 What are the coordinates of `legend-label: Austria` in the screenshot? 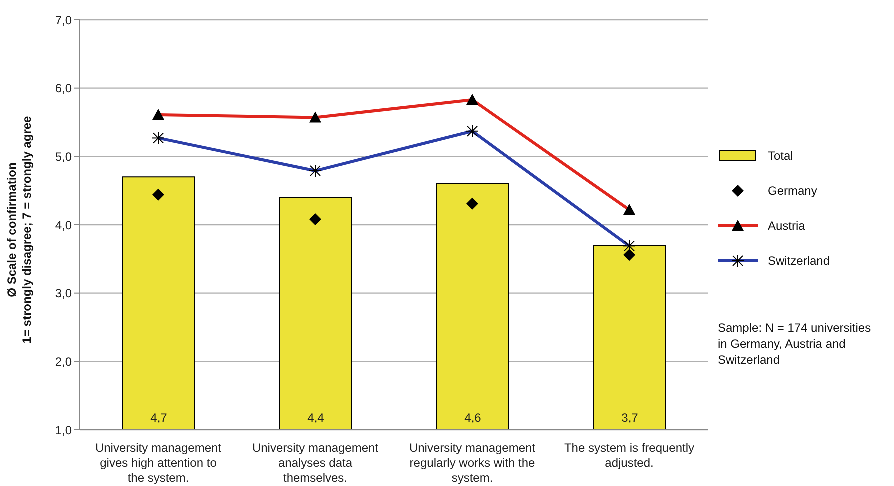 It's located at (787, 225).